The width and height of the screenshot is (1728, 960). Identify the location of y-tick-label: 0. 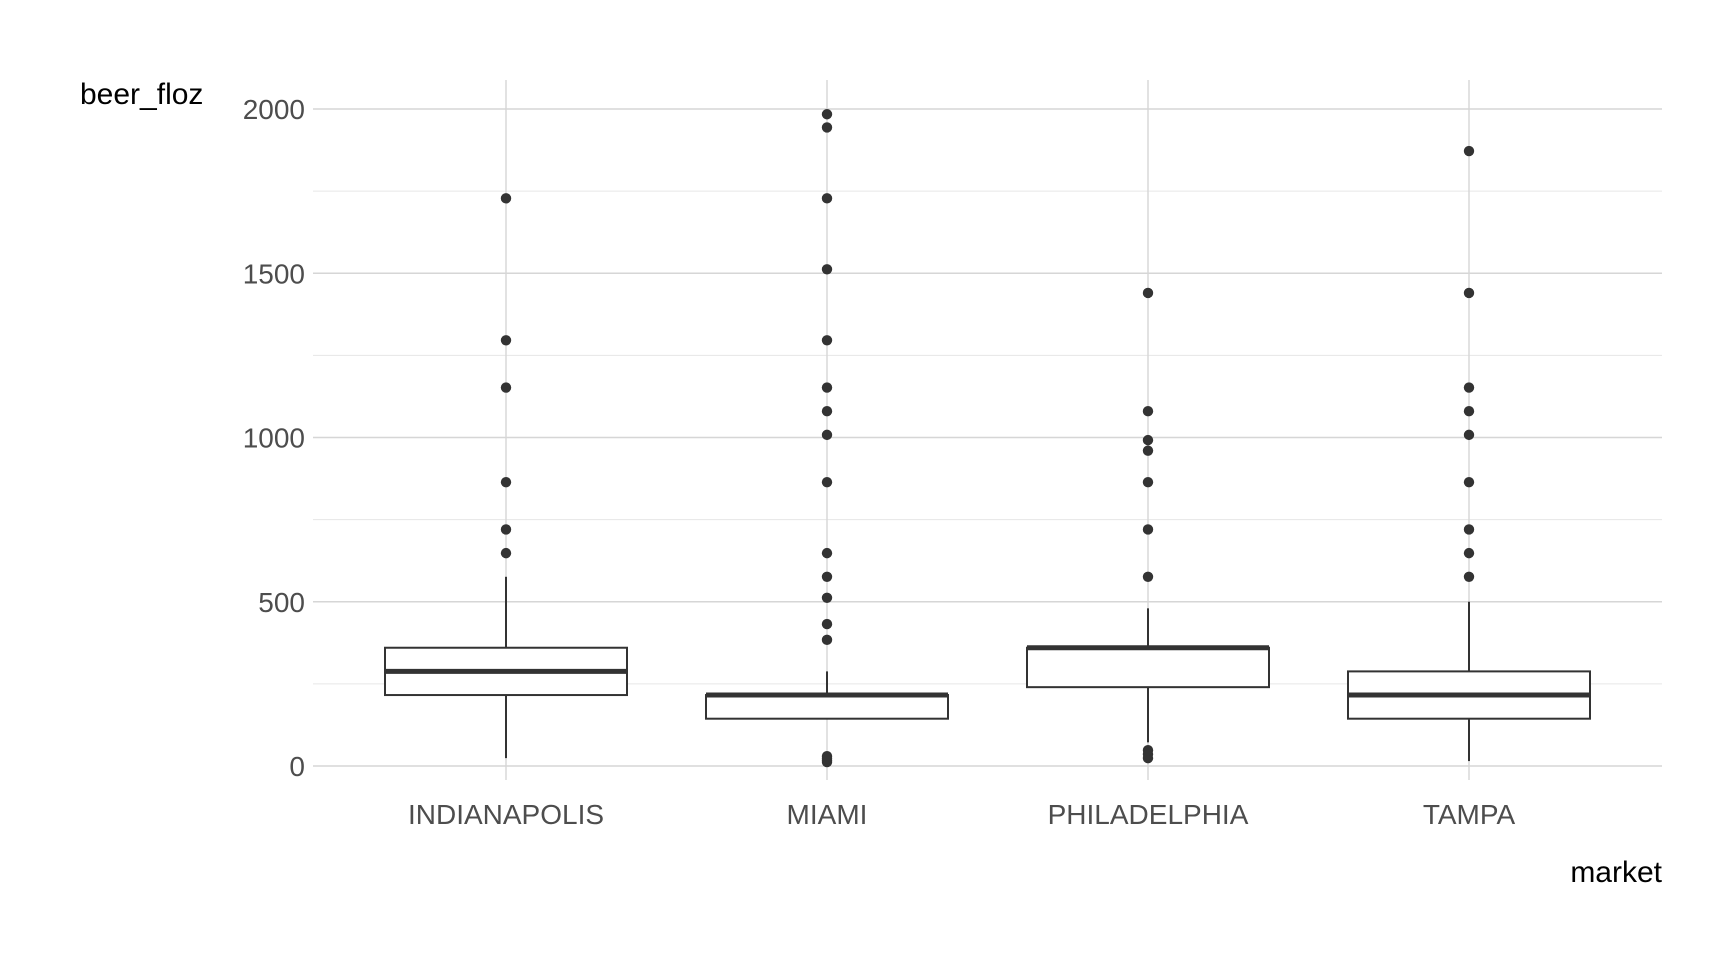
(297, 766).